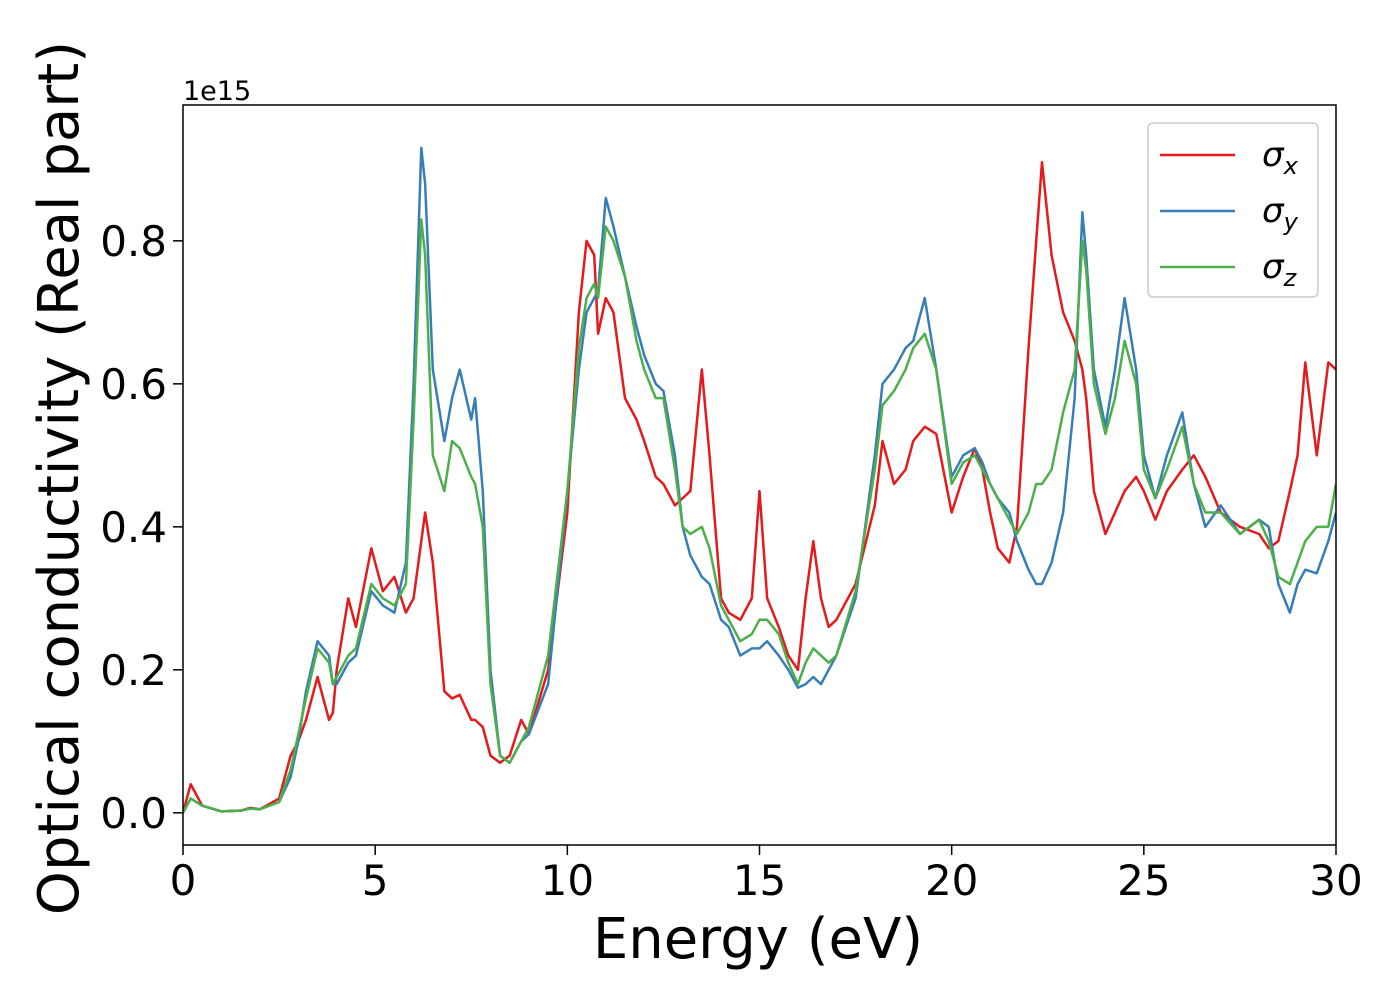 The image size is (1400, 1000). Describe the element at coordinates (59, 478) in the screenshot. I see `y-axis-label: Optical conductivity (Real part)` at that location.